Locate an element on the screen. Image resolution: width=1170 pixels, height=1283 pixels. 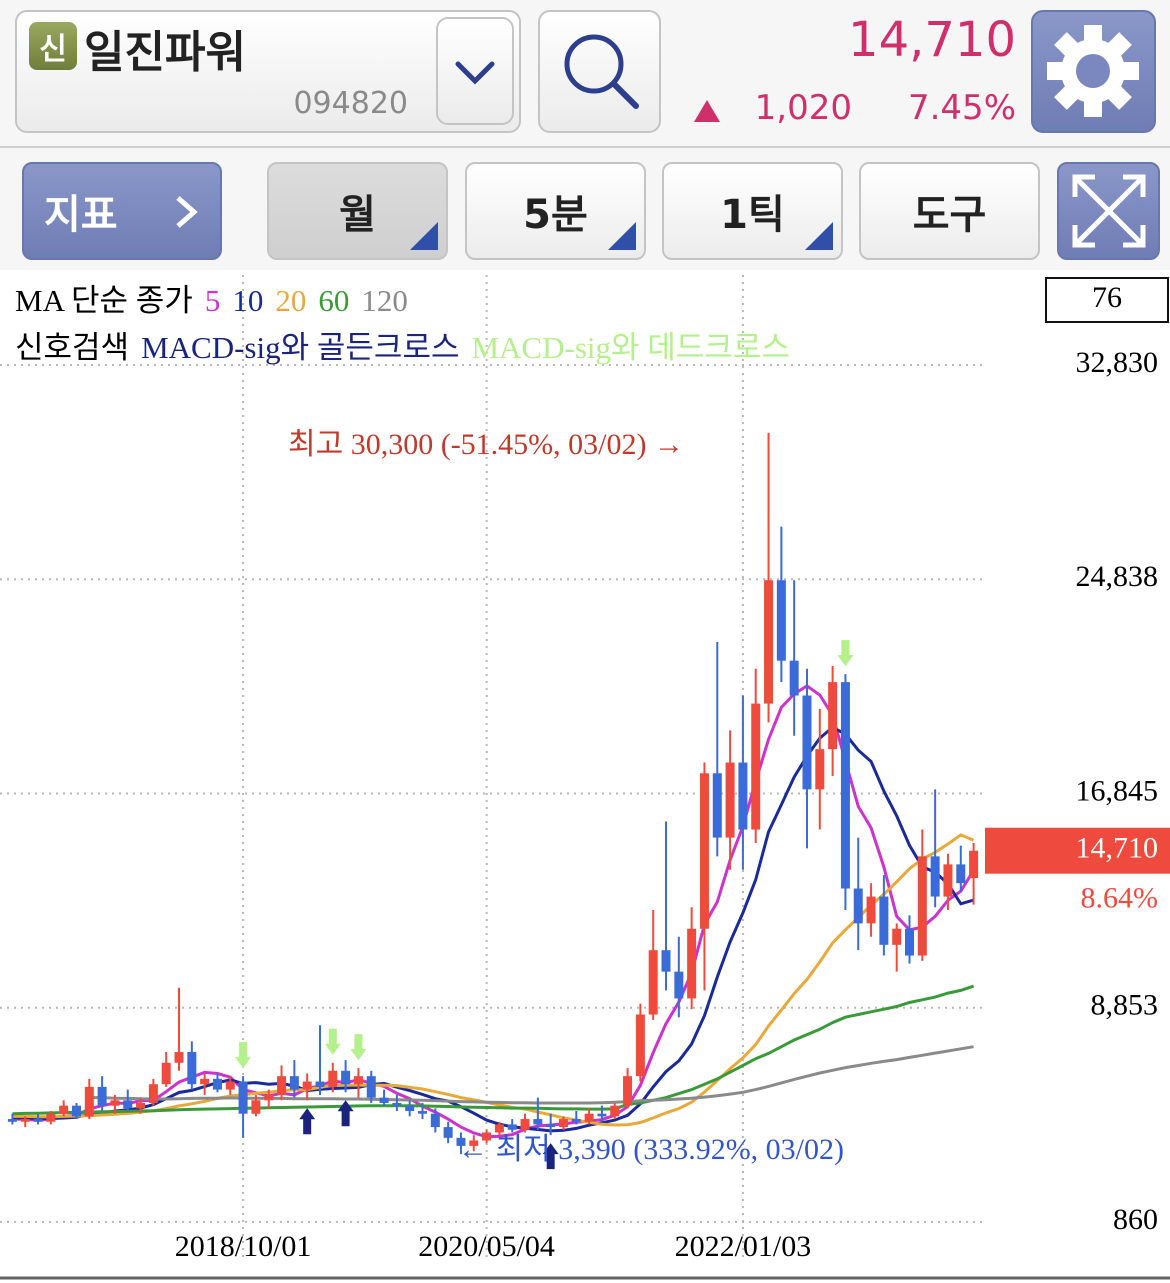
ma-legend: 5 is located at coordinates (212, 300).